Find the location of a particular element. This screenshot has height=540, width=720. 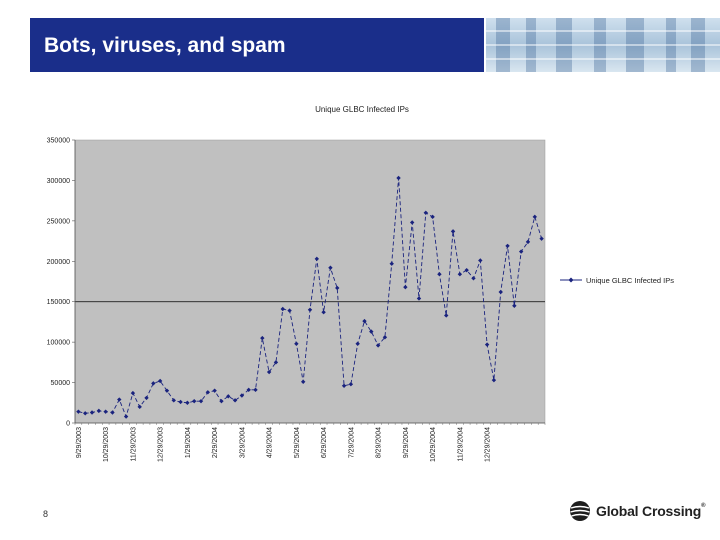

x-tick-label: 7/29/2004 is located at coordinates (351, 442).